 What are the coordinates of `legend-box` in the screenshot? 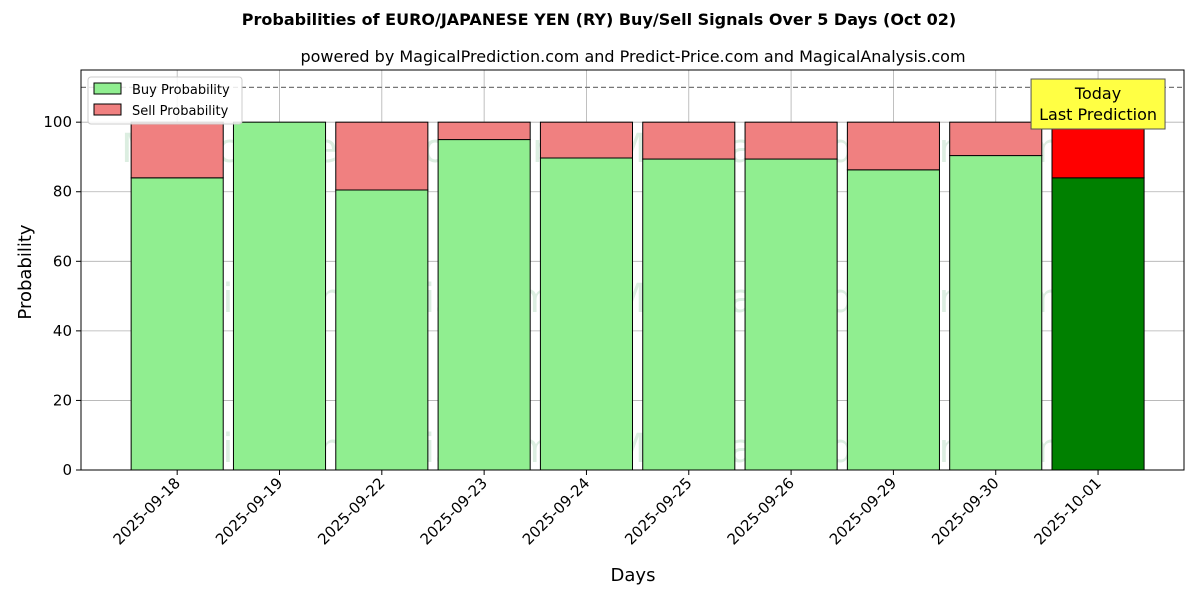 It's located at (165, 100).